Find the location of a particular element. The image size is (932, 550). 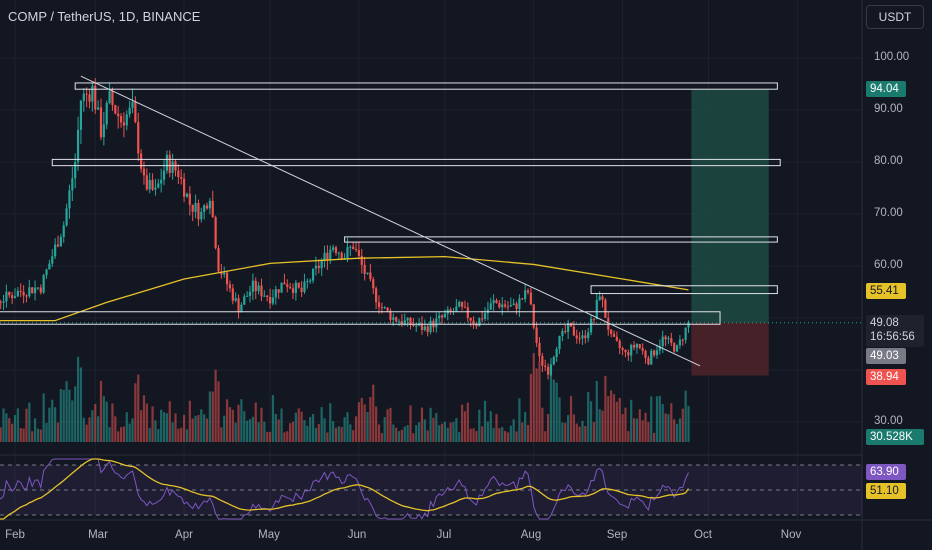

ma-value-badge: 55.41 is located at coordinates (886, 291).